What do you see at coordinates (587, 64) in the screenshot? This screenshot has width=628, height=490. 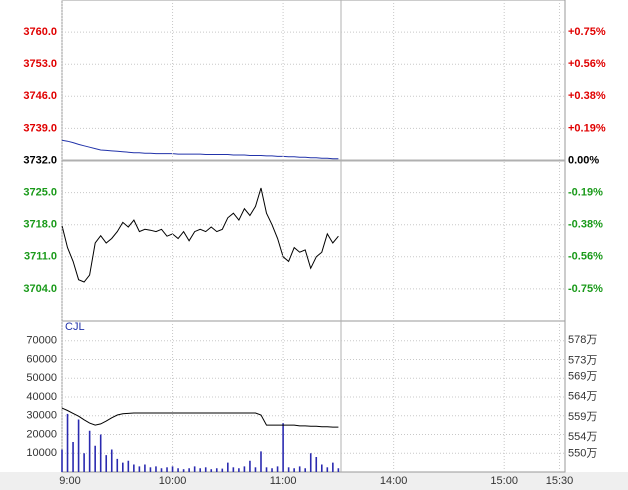 I see `y2-tick-label: +0.56%` at bounding box center [587, 64].